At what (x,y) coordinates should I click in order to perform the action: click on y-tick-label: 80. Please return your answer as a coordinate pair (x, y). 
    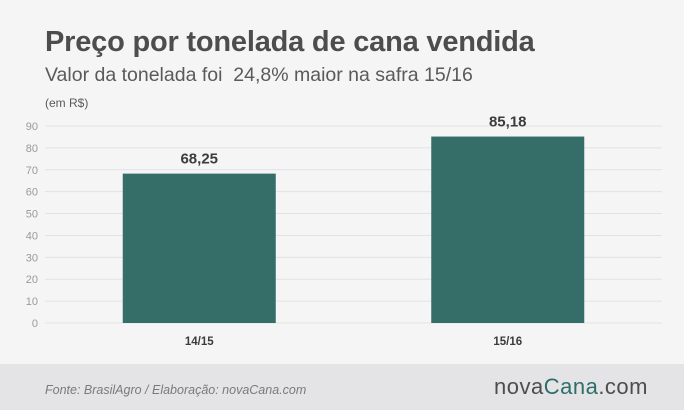
    Looking at the image, I should click on (32, 149).